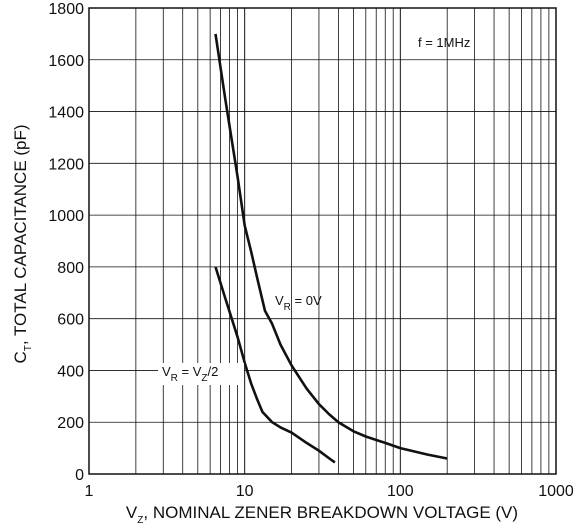  Describe the element at coordinates (70, 320) in the screenshot. I see `y-tick-label: 600` at that location.